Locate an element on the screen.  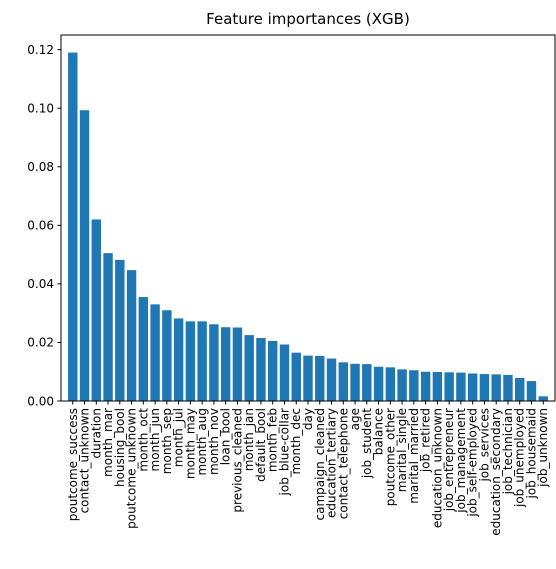
x-tick-label: age is located at coordinates (355, 419).